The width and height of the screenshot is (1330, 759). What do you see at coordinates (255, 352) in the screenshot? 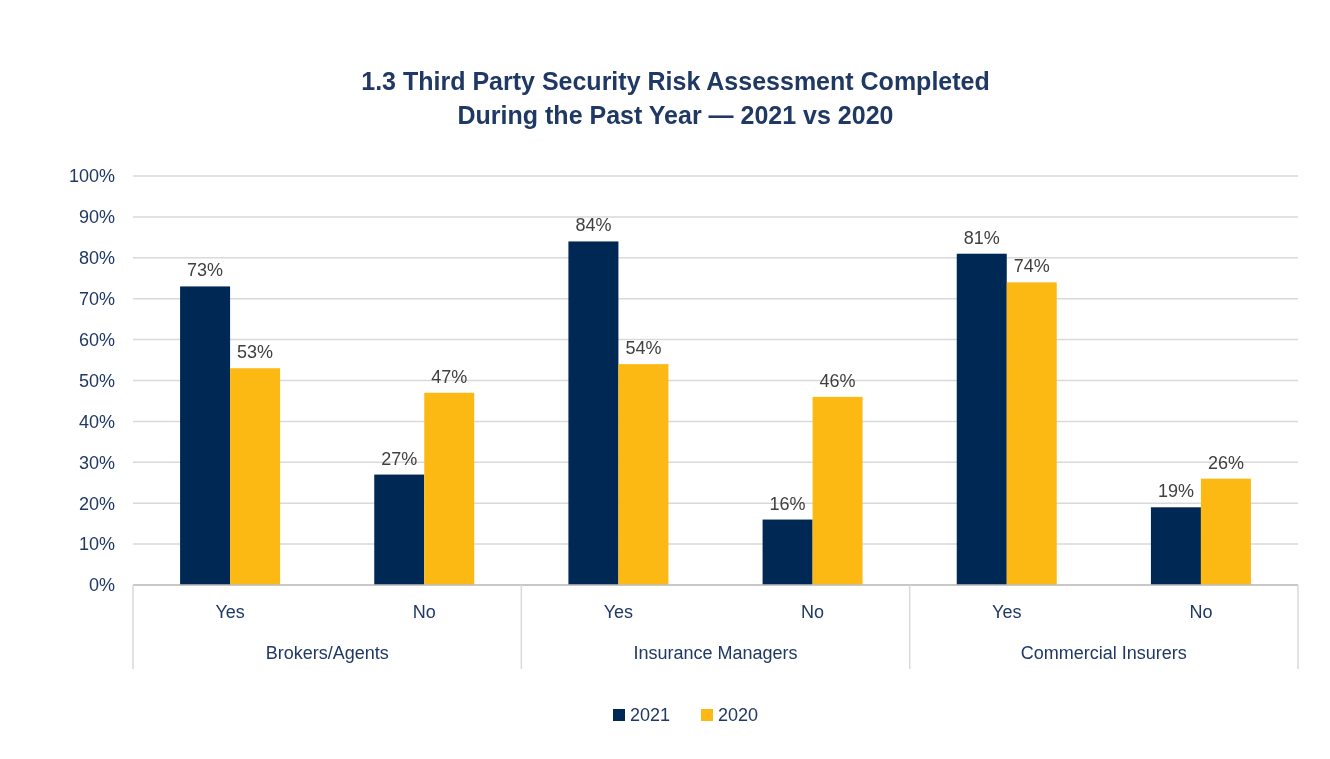
I see `data-label: 53%` at bounding box center [255, 352].